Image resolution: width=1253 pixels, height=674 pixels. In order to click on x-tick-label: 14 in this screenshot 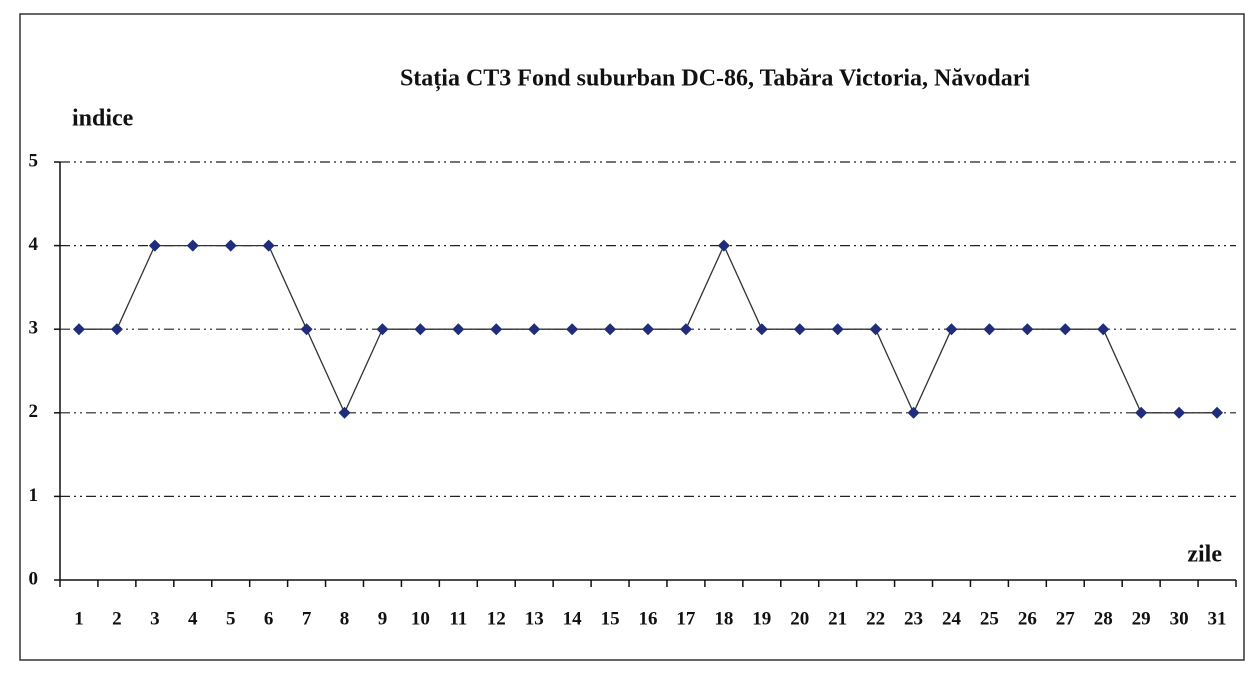, I will do `click(573, 618)`.